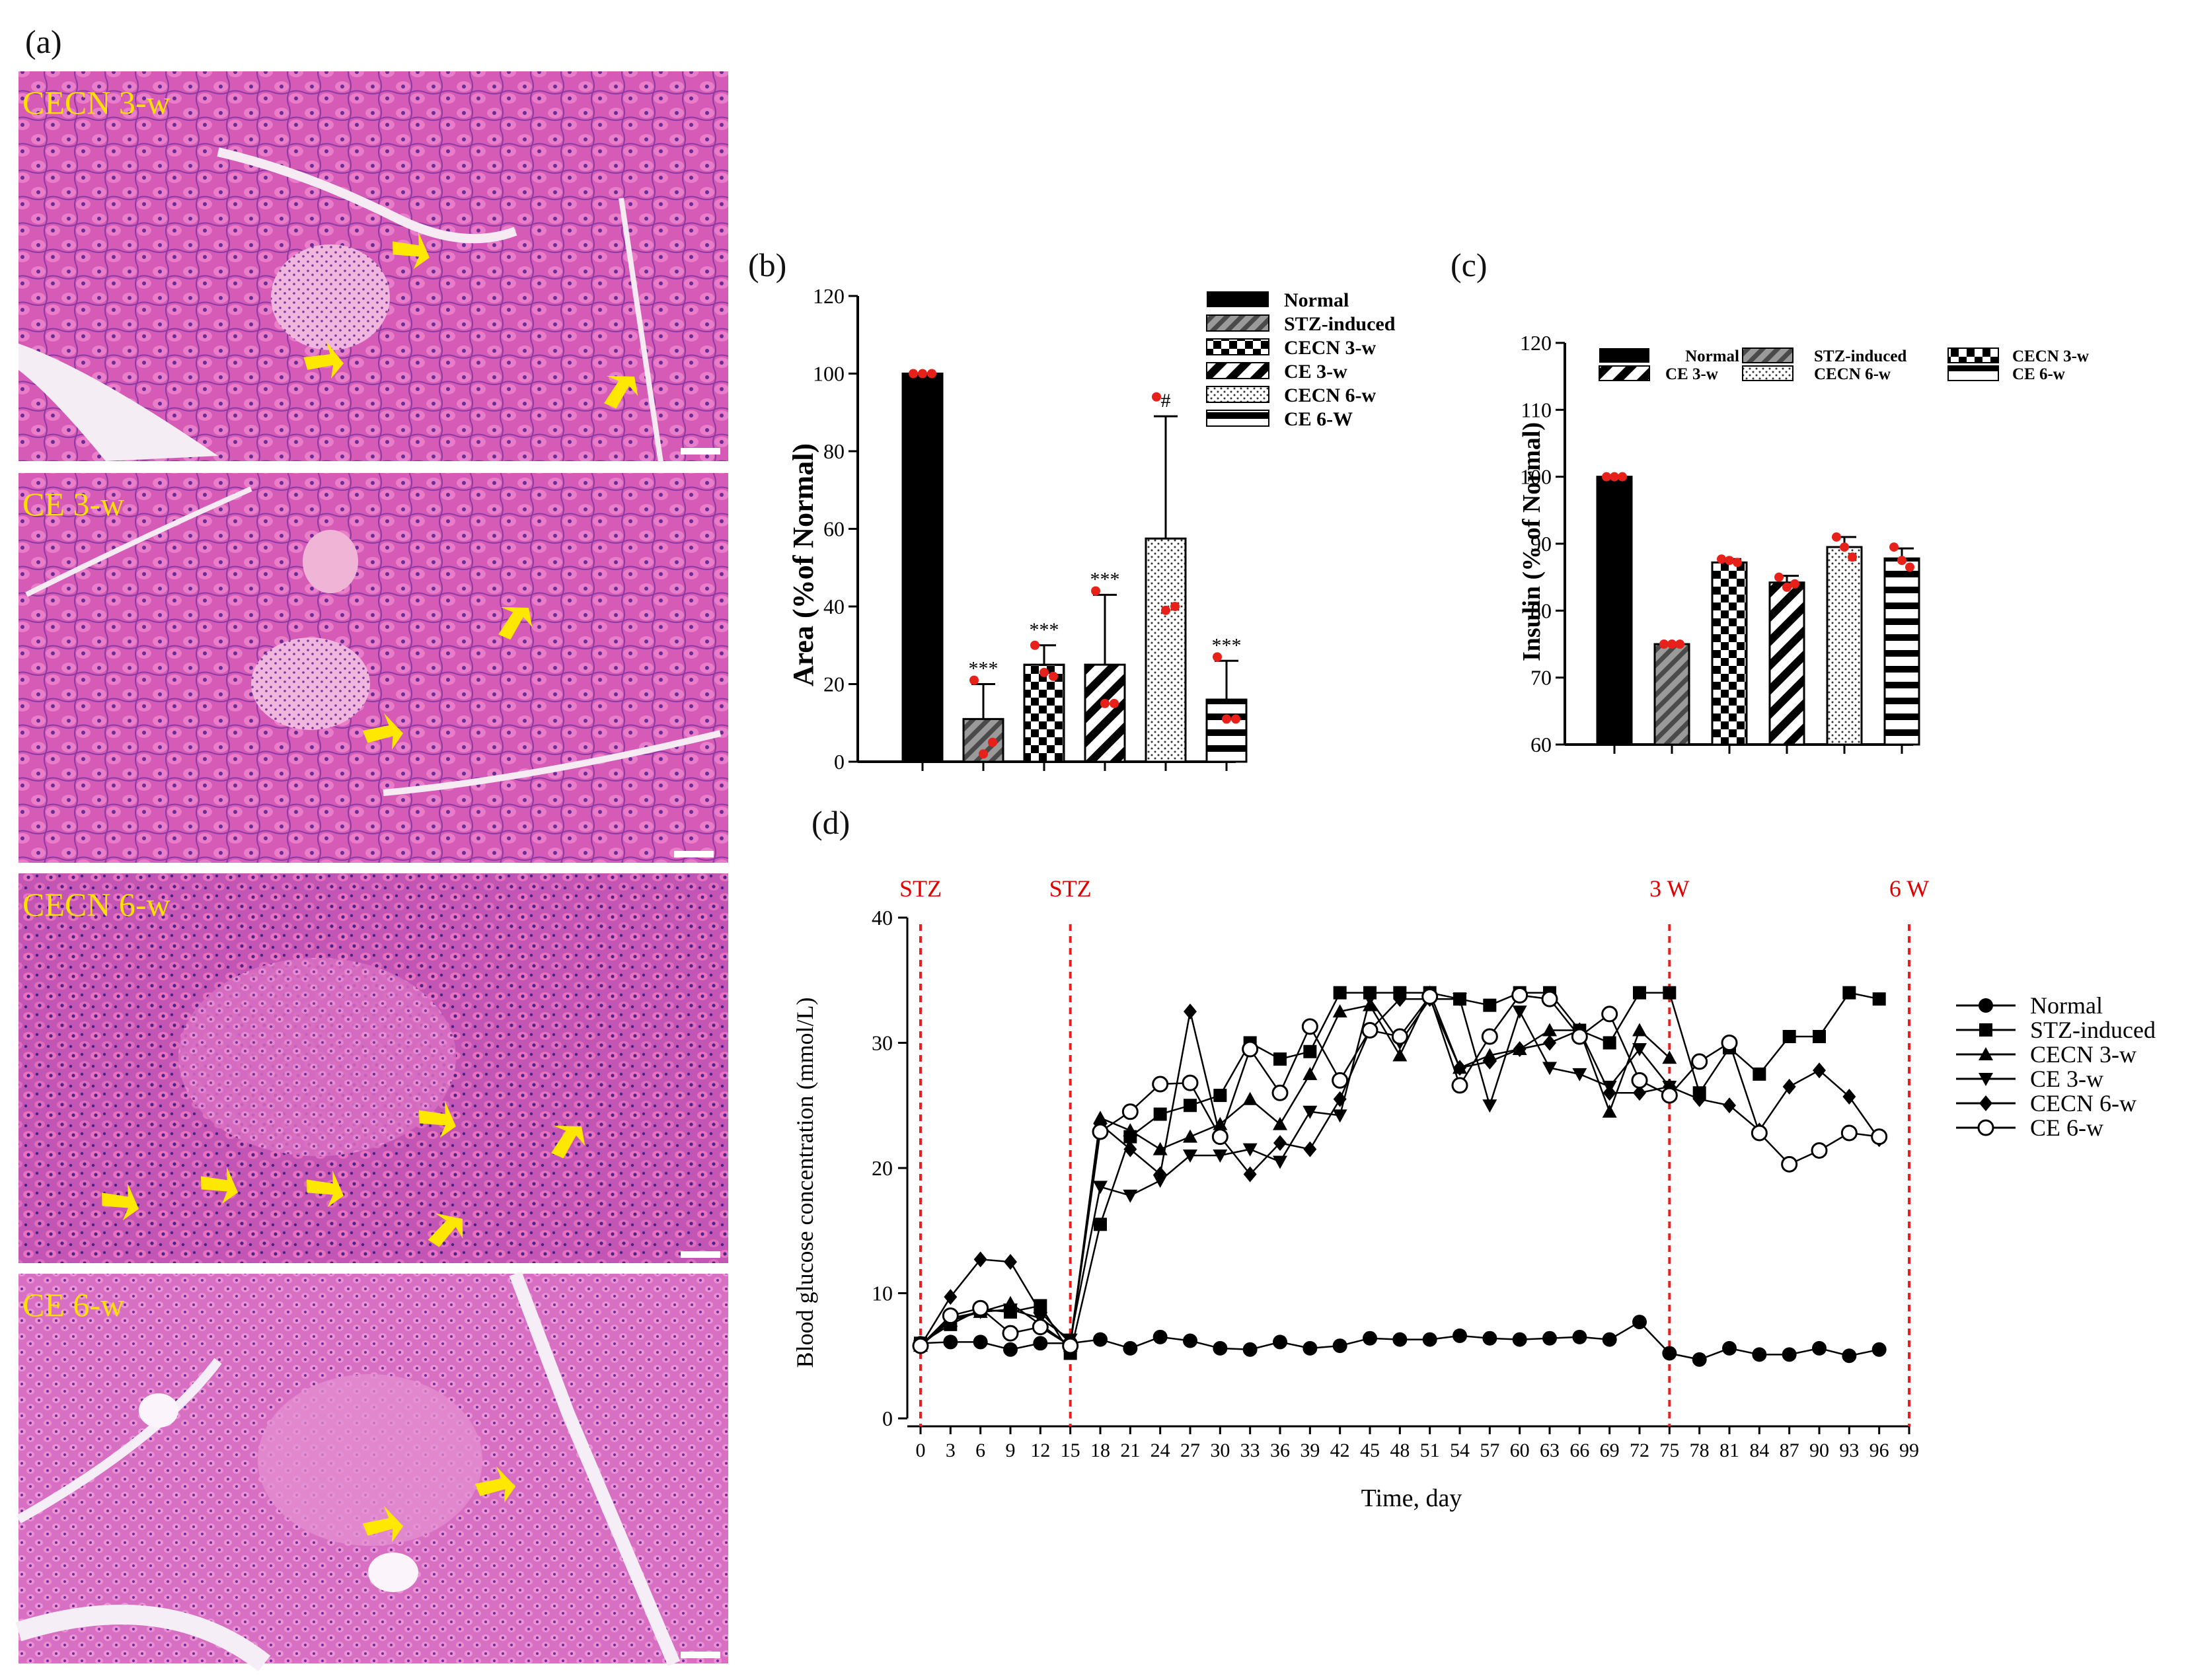  Describe the element at coordinates (1700, 1450) in the screenshot. I see `x-tick-label: 78` at that location.